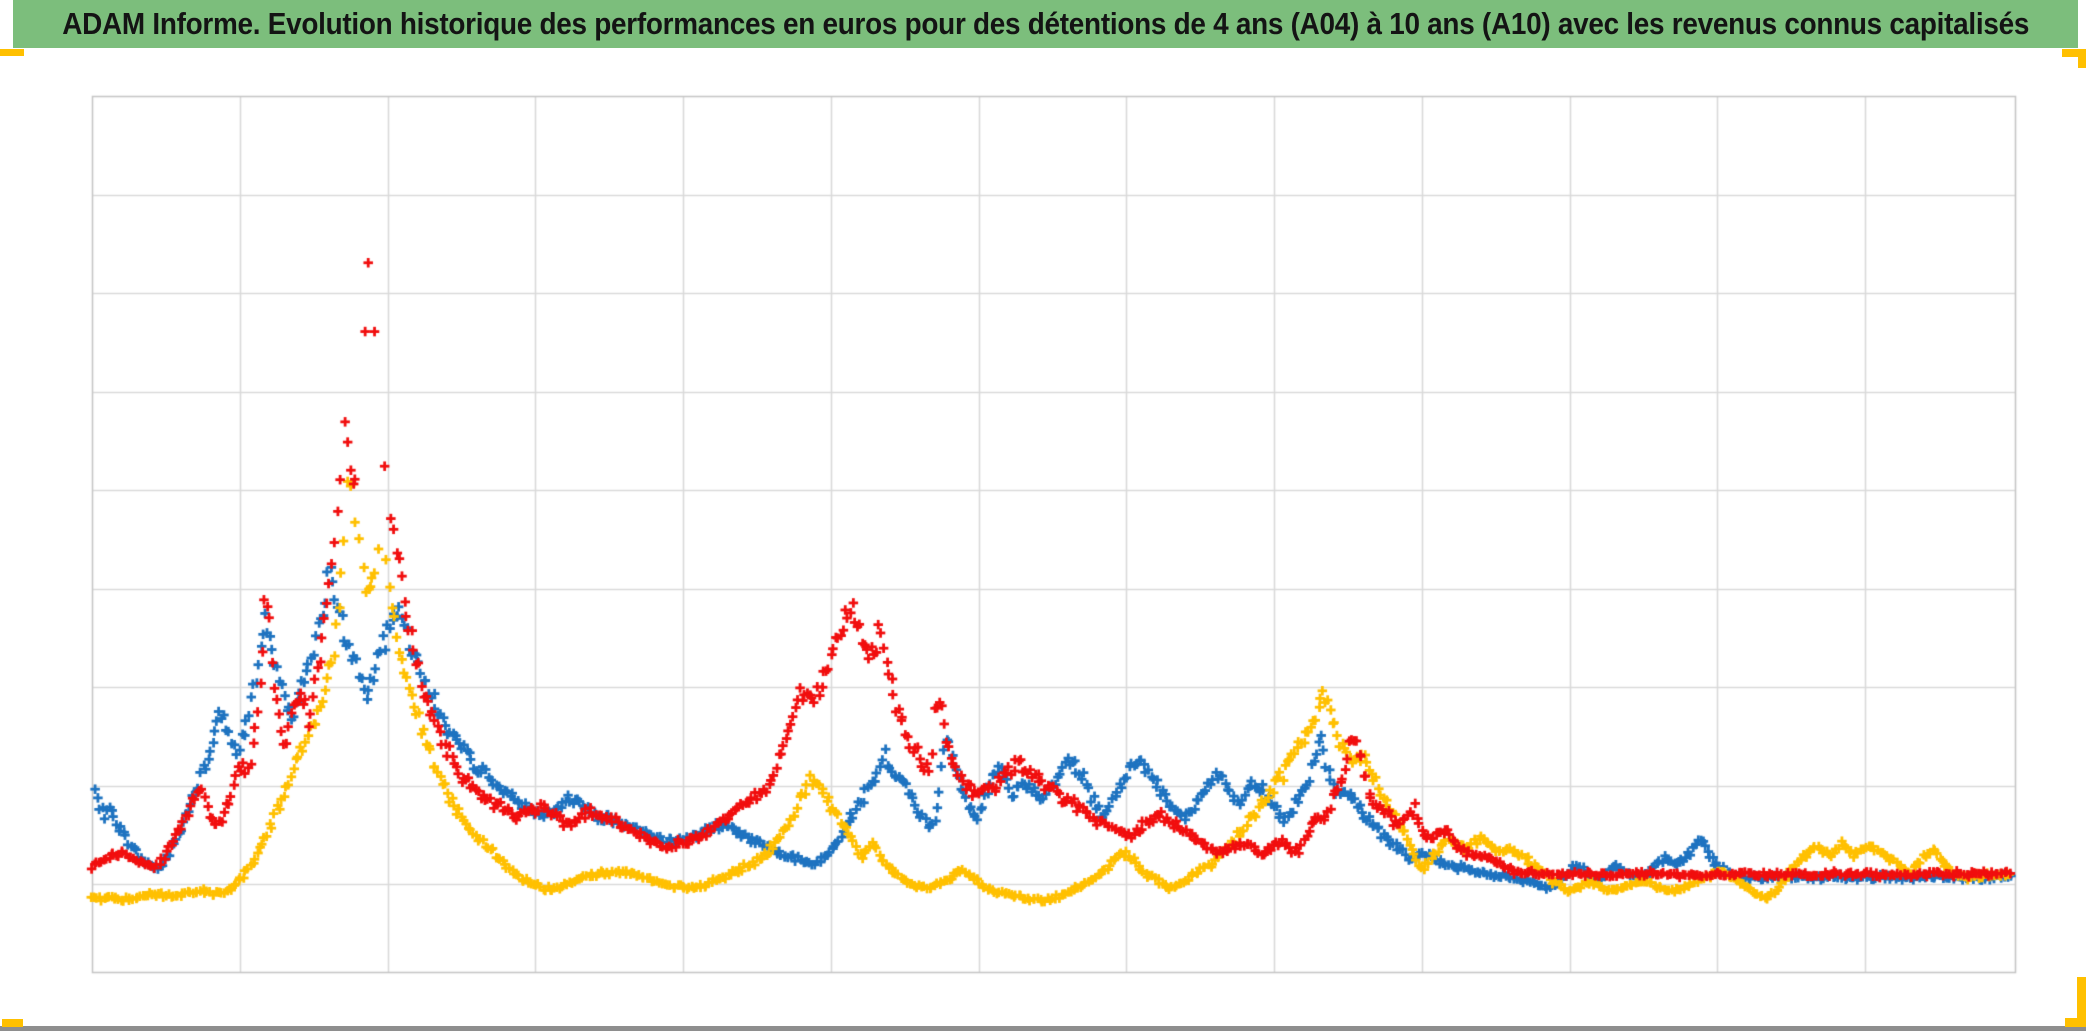 Image resolution: width=2086 pixels, height=1031 pixels. I want to click on corner-accent-bottom-right-v, so click(2081, 1002).